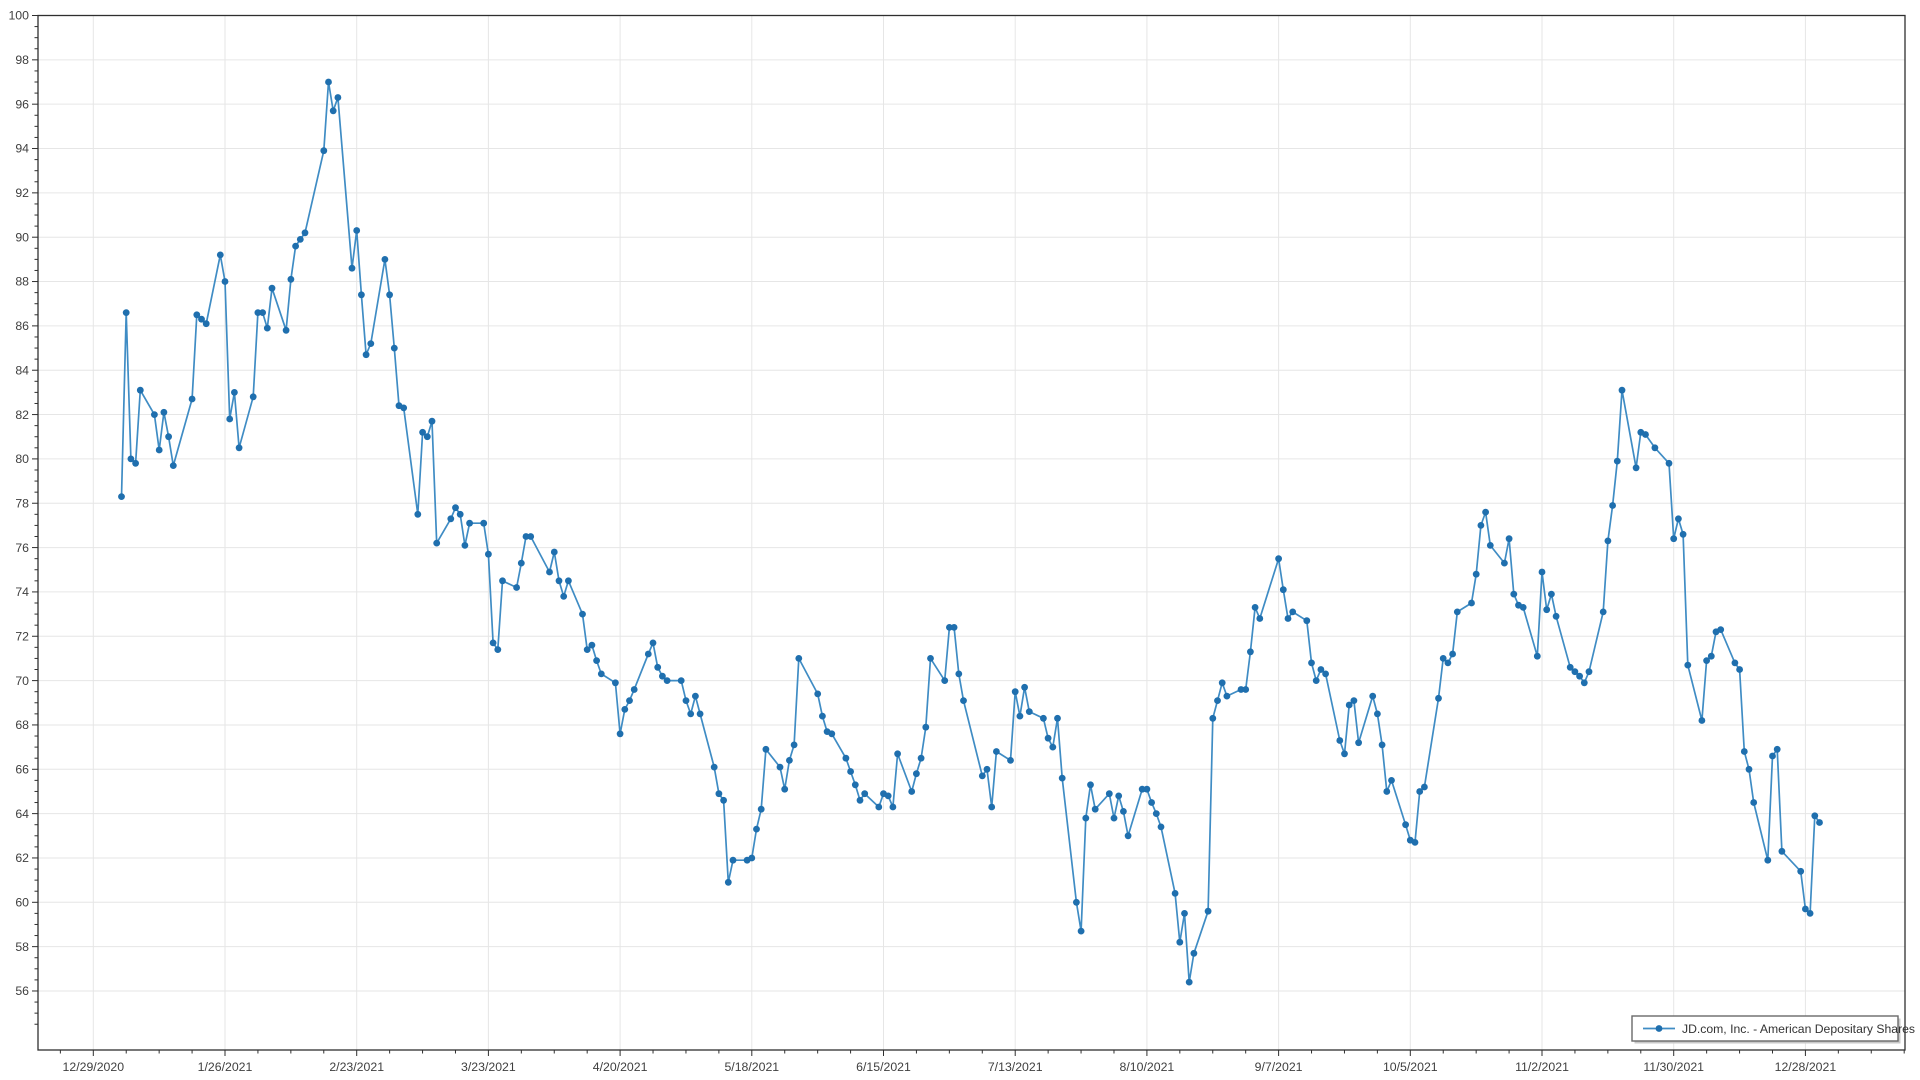  What do you see at coordinates (22, 681) in the screenshot?
I see `y-tick-label: 70` at bounding box center [22, 681].